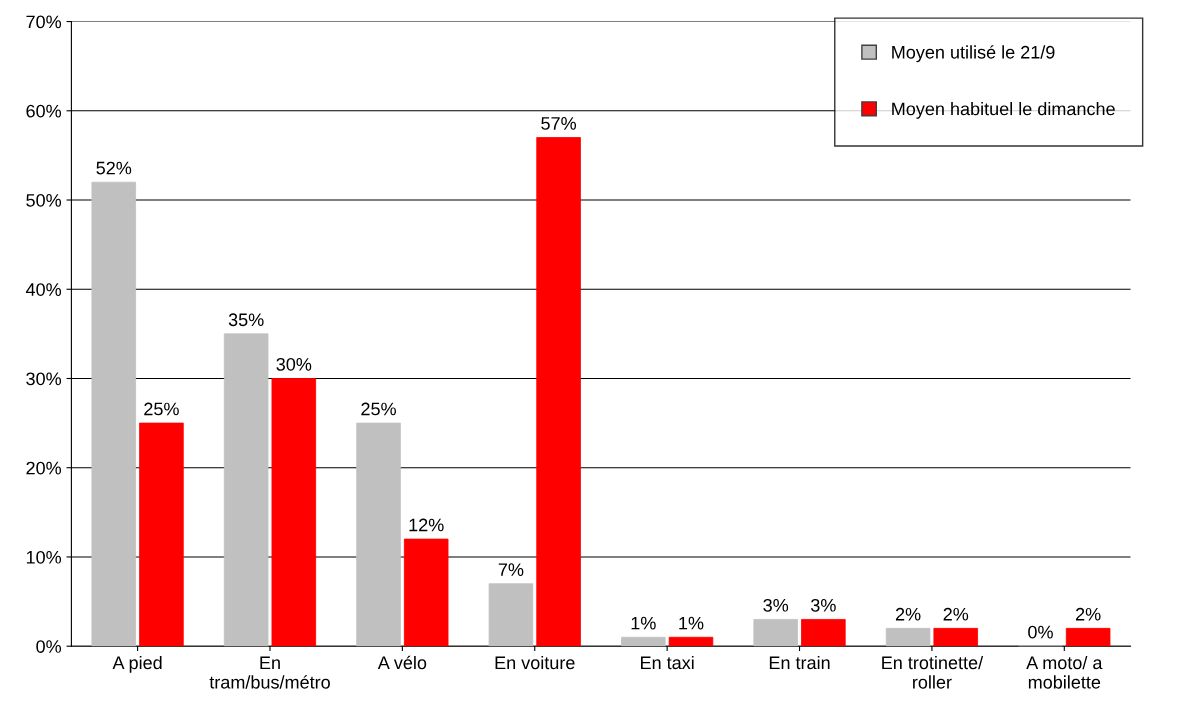 The height and width of the screenshot is (718, 1190). I want to click on y-tick-label: 60%, so click(44, 111).